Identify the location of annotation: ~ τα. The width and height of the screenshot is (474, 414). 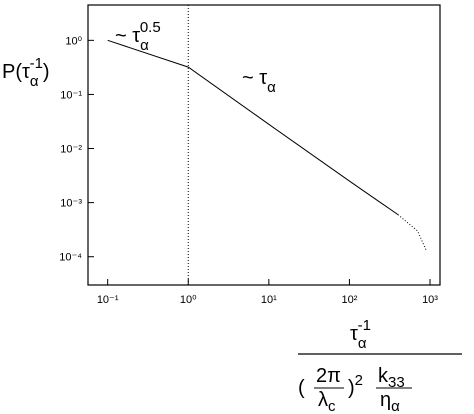
(259, 81).